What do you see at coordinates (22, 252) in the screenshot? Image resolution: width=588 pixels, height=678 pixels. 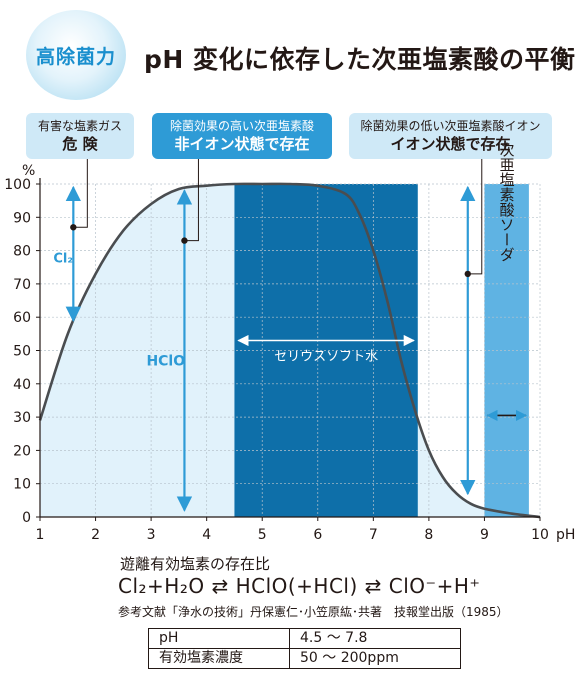 I see `y-tick-label: 80` at bounding box center [22, 252].